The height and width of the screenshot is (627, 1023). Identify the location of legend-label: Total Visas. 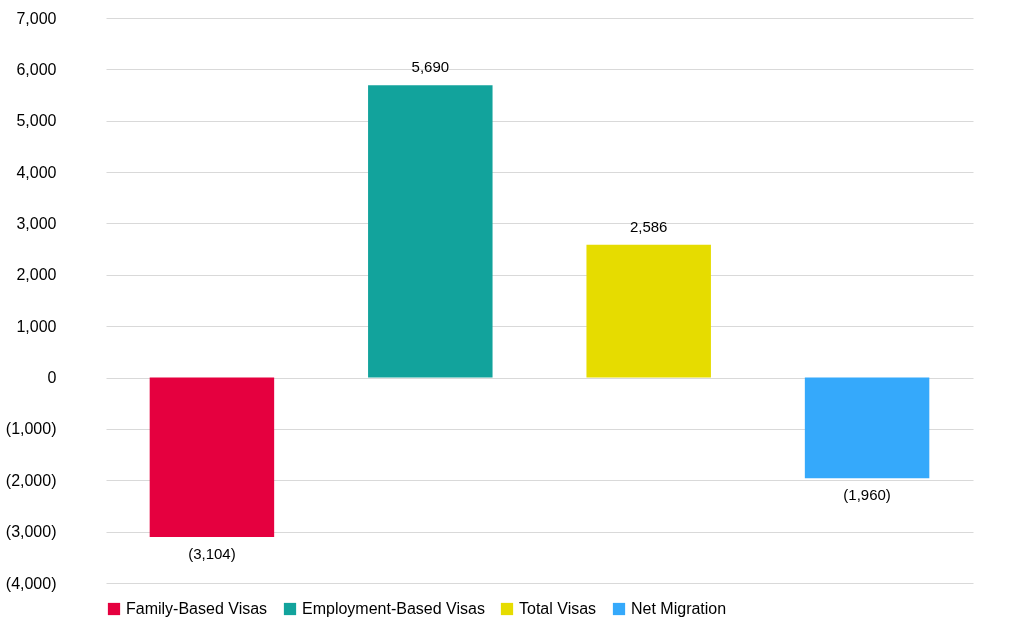
(558, 608).